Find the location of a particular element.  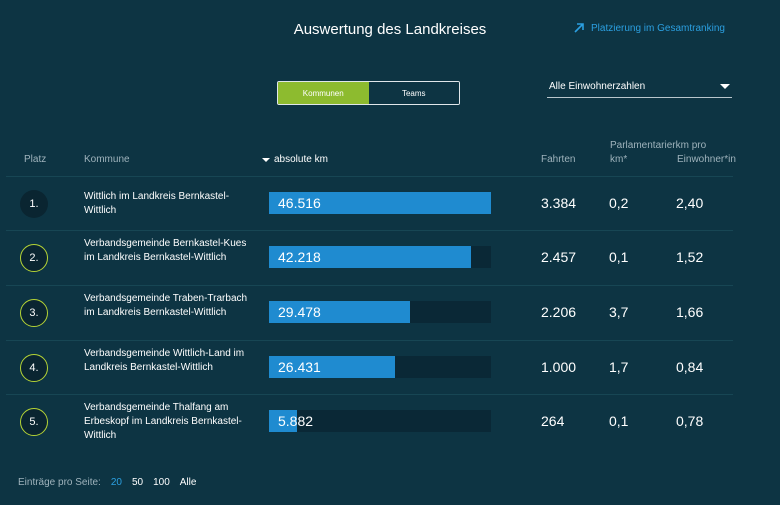

km-bar-track: 29.478 is located at coordinates (380, 312).